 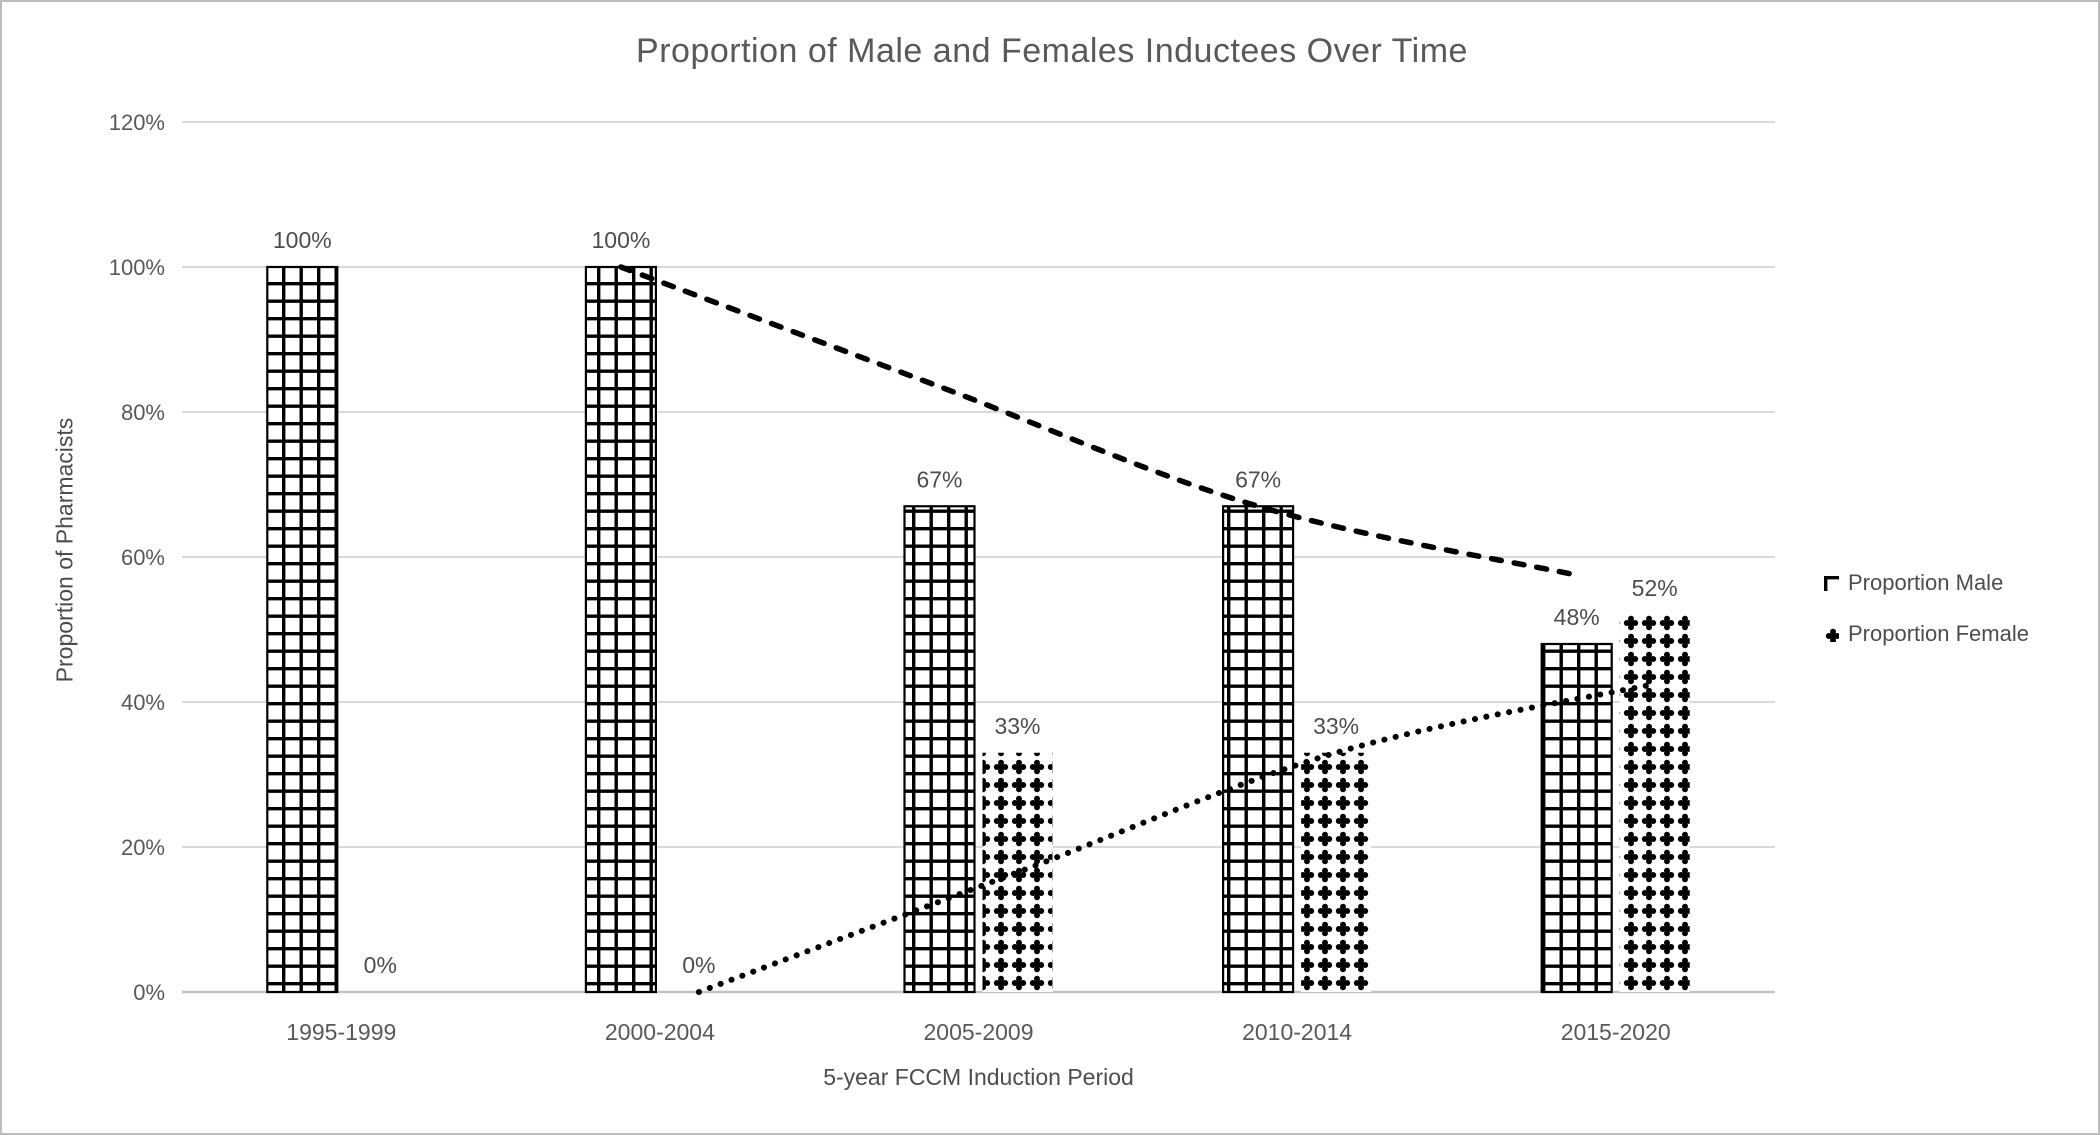 I want to click on legend-label-male: Proportion Male, so click(x=1926, y=582).